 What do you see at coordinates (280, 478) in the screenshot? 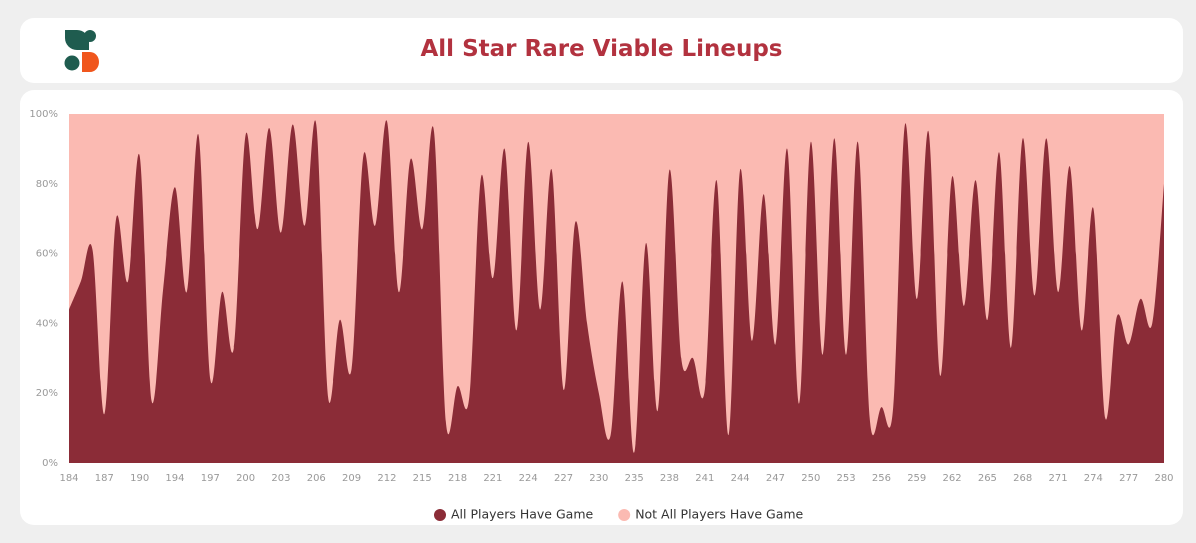
I see `x-tick-label: 203` at bounding box center [280, 478].